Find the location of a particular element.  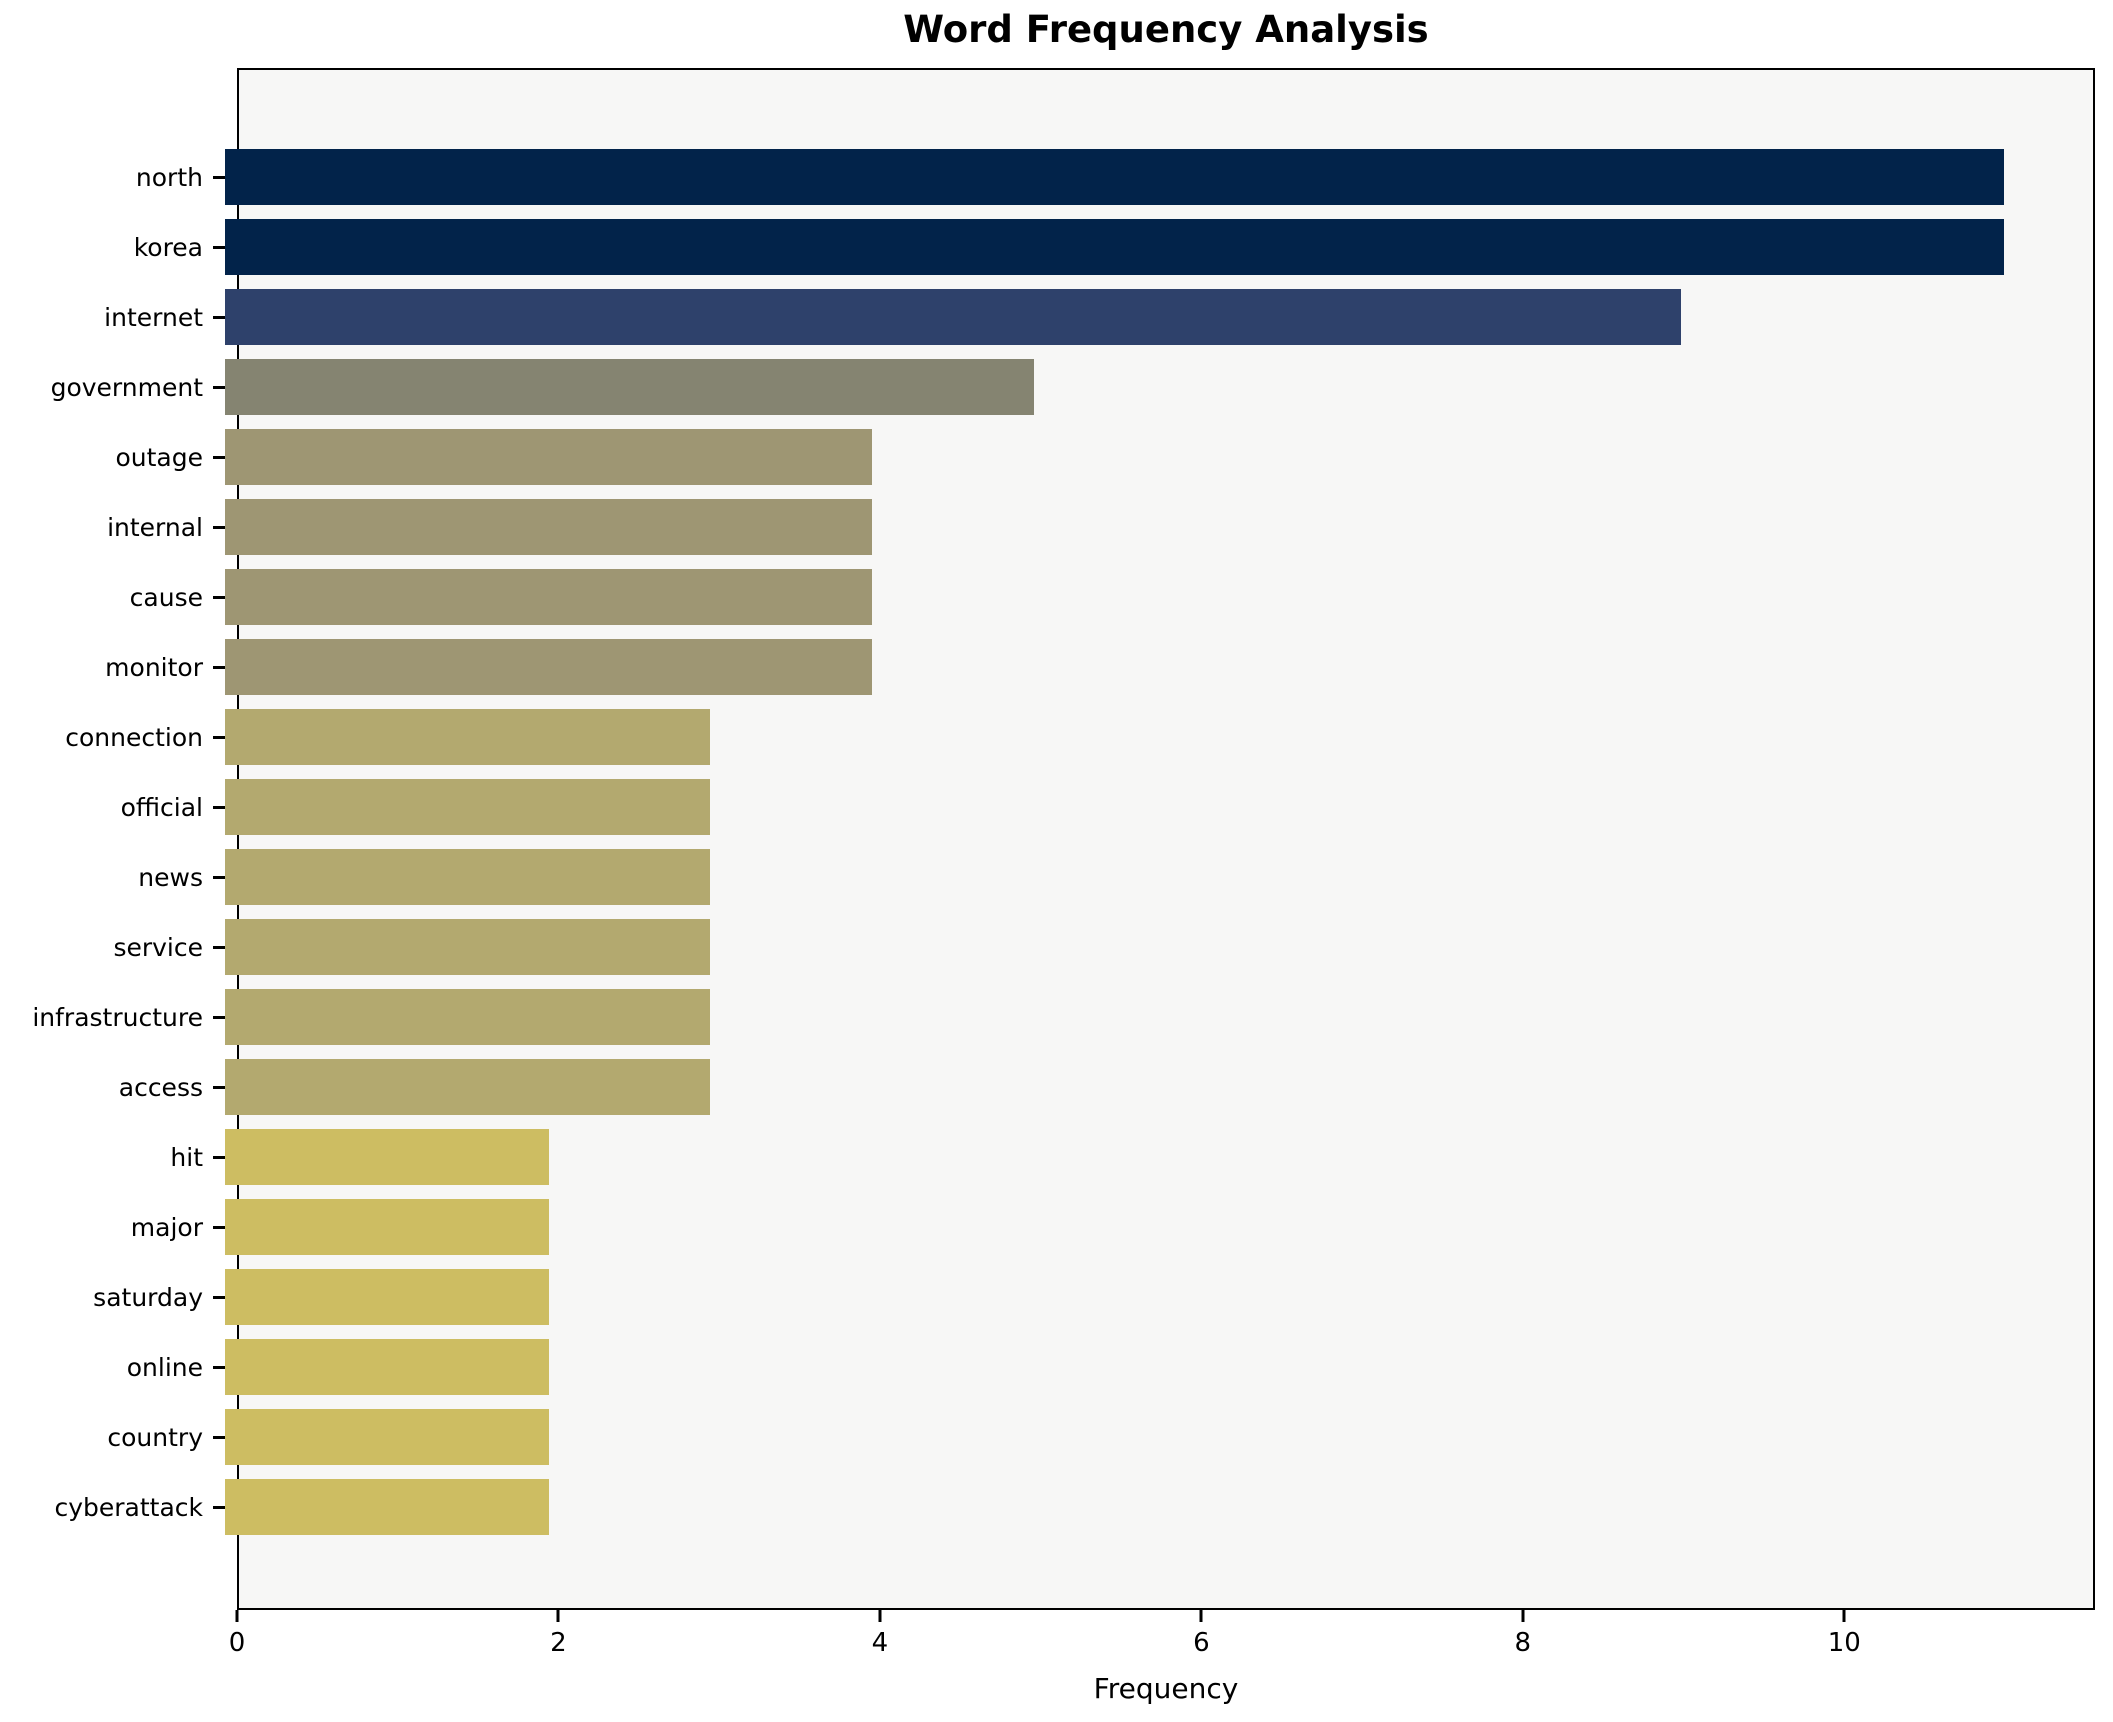

y-tick-label: infrastructure is located at coordinates (117, 1017).